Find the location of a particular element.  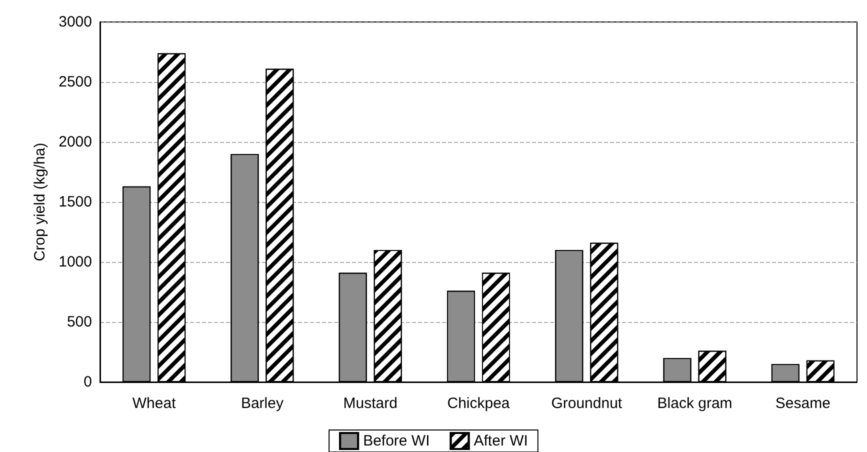

y-tick-label: 1000 is located at coordinates (75, 262).